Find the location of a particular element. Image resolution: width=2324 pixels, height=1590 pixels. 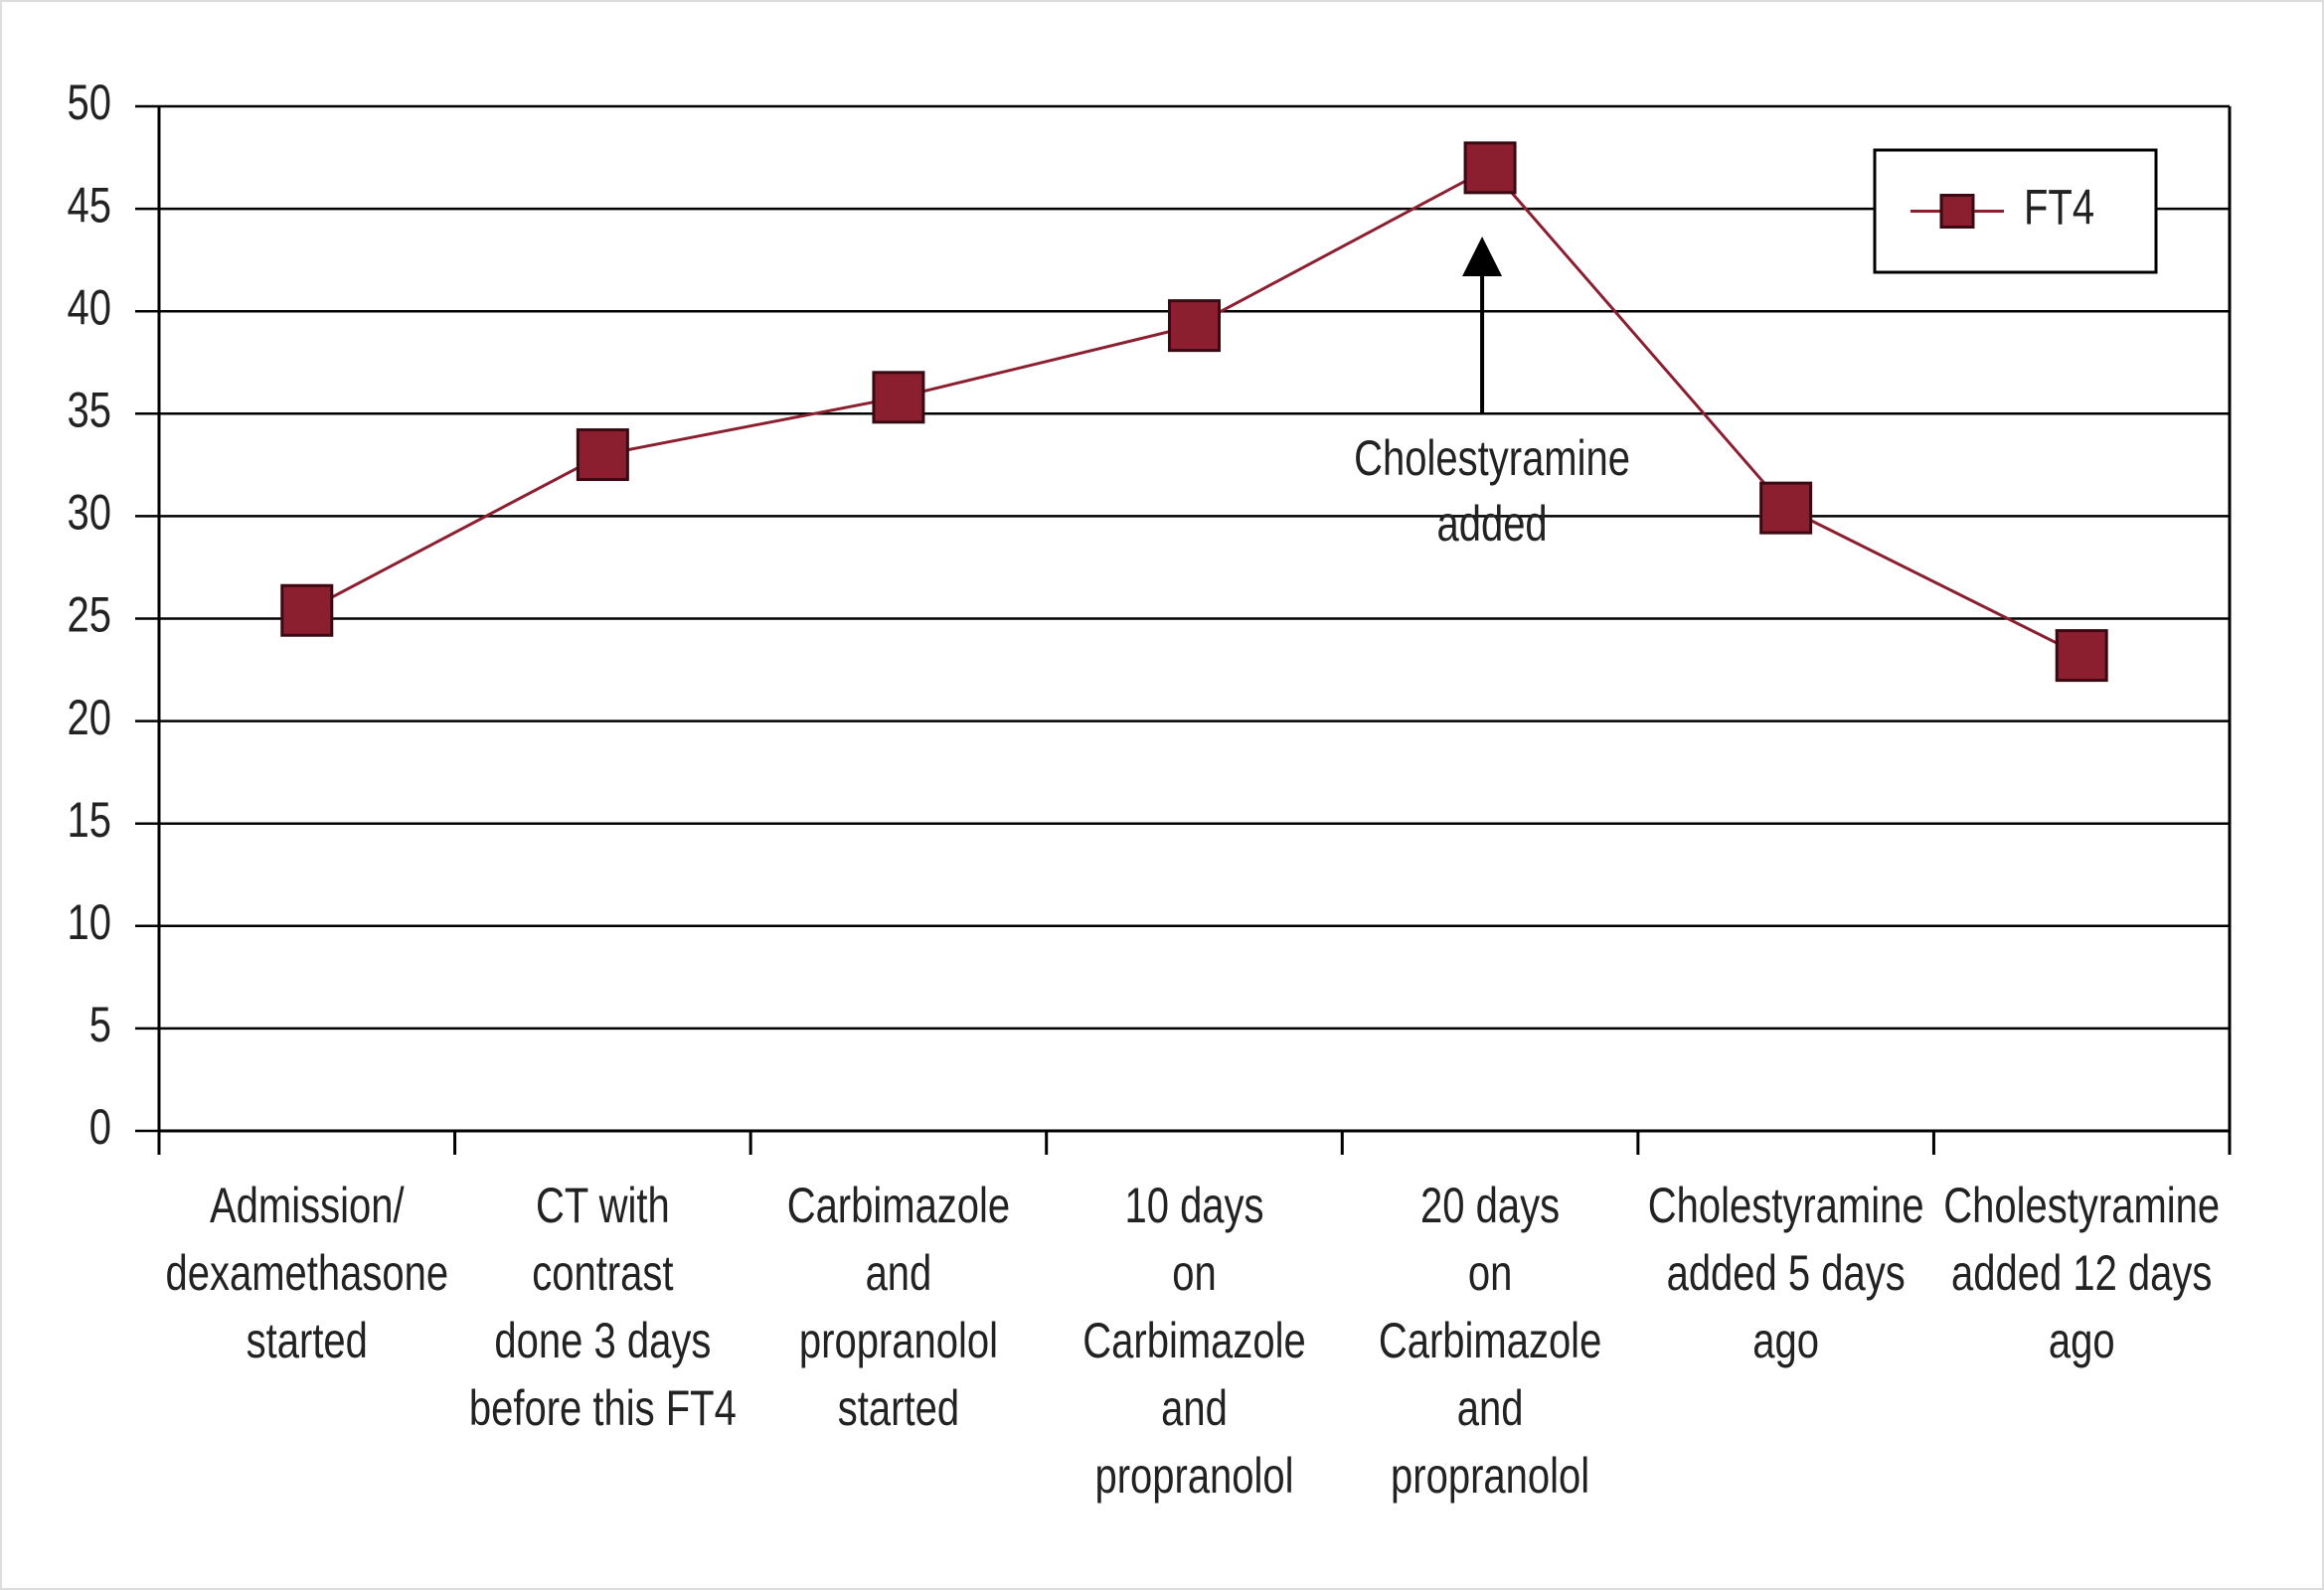

x-tick-label: CT with is located at coordinates (603, 1205).